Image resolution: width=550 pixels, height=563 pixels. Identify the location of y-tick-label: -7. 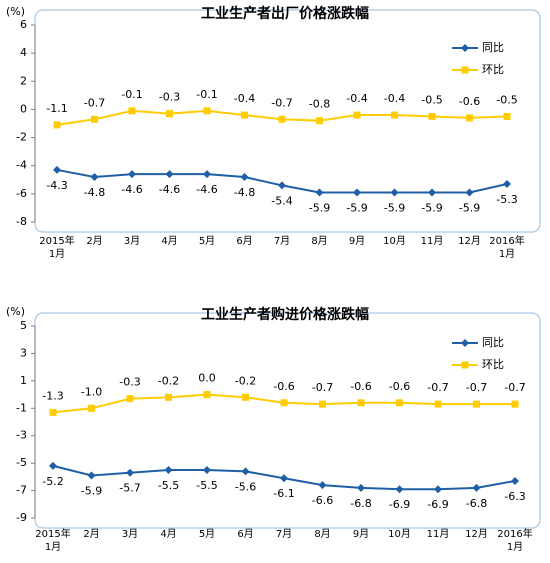
(21, 490).